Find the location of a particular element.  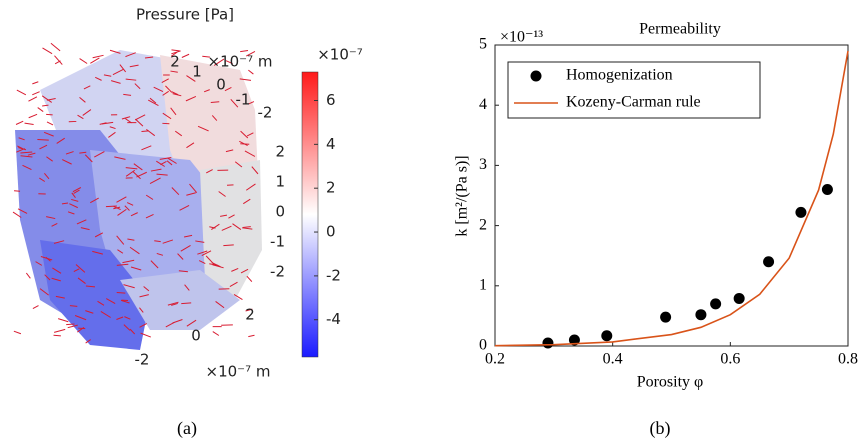

x-tick-label: 0.8 is located at coordinates (848, 359).